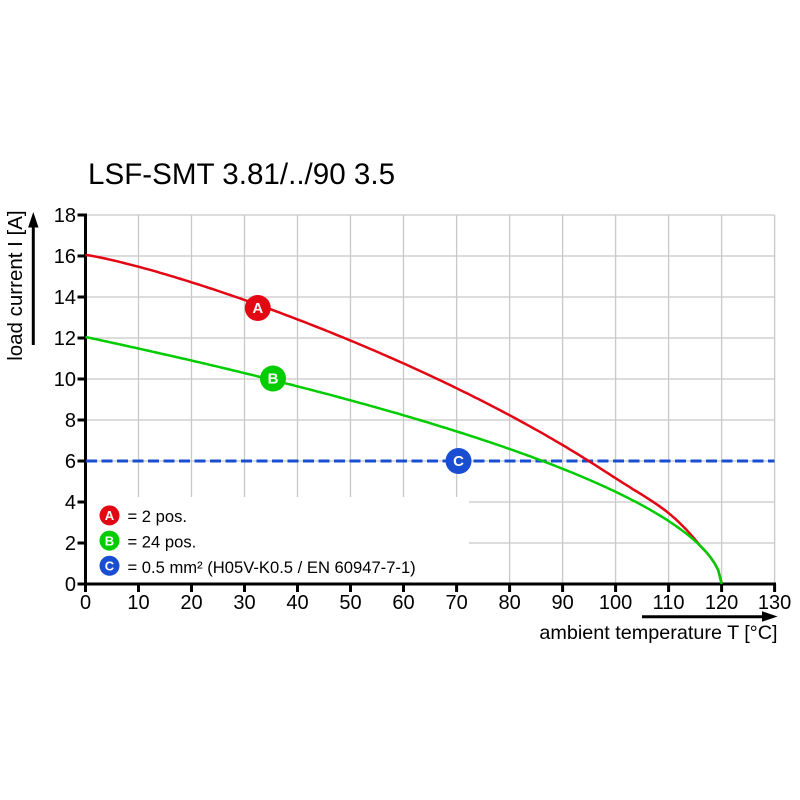 The width and height of the screenshot is (800, 800). Describe the element at coordinates (70, 421) in the screenshot. I see `svg-text: 8` at that location.